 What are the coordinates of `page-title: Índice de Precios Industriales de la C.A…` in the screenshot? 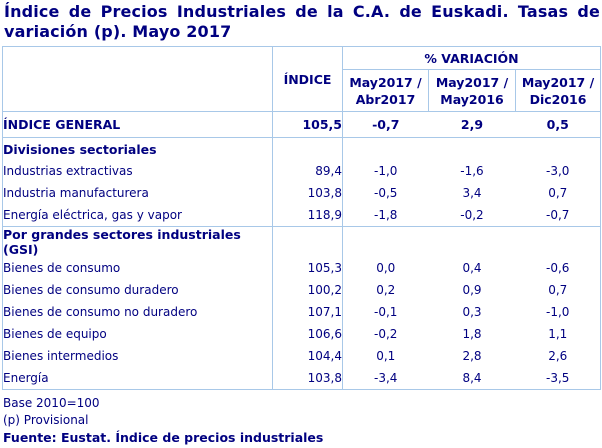 It's located at (302, 21).